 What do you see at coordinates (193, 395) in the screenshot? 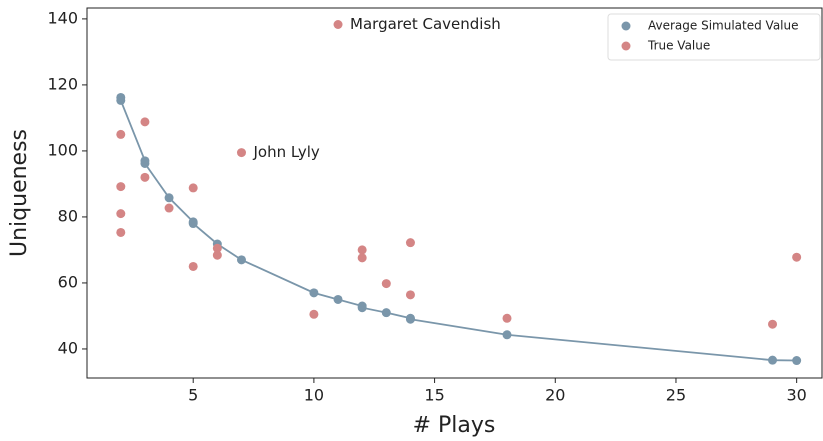
I see `x-tick-label: 5` at bounding box center [193, 395].